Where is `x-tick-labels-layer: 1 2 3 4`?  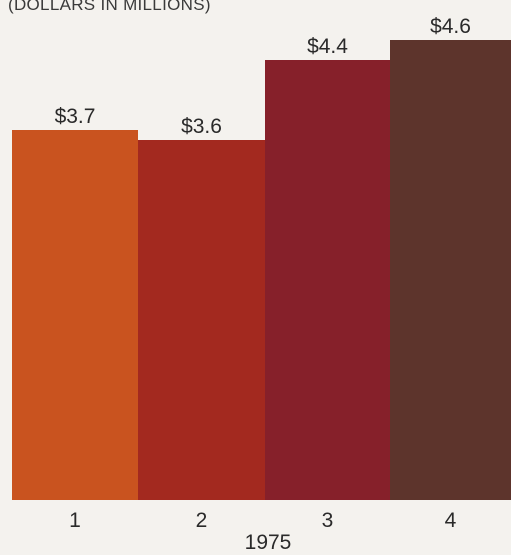
x-tick-labels-layer: 1 2 3 4 is located at coordinates (263, 520).